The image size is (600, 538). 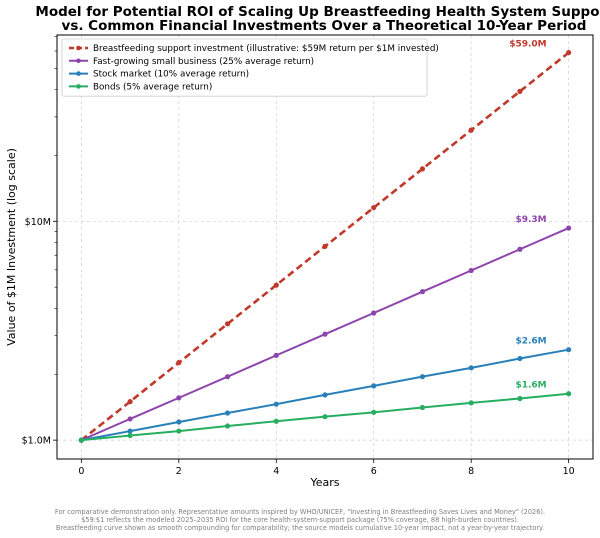 What do you see at coordinates (179, 471) in the screenshot?
I see `x-tick-label: 2` at bounding box center [179, 471].